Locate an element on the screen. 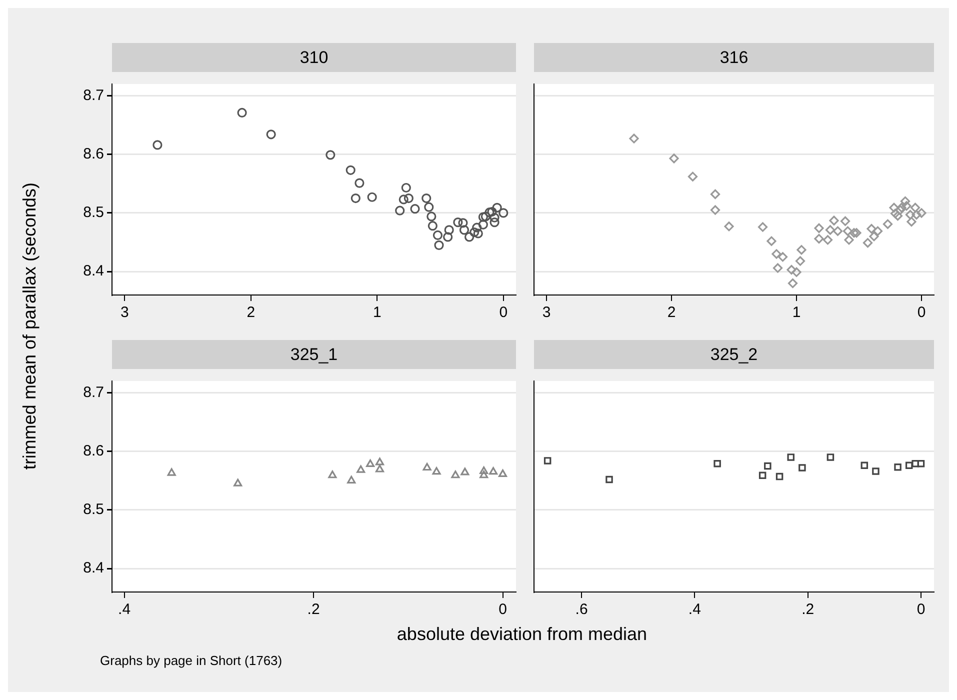  y-axis-title: trimmed mean of parallax (seconds) is located at coordinates (30, 326).